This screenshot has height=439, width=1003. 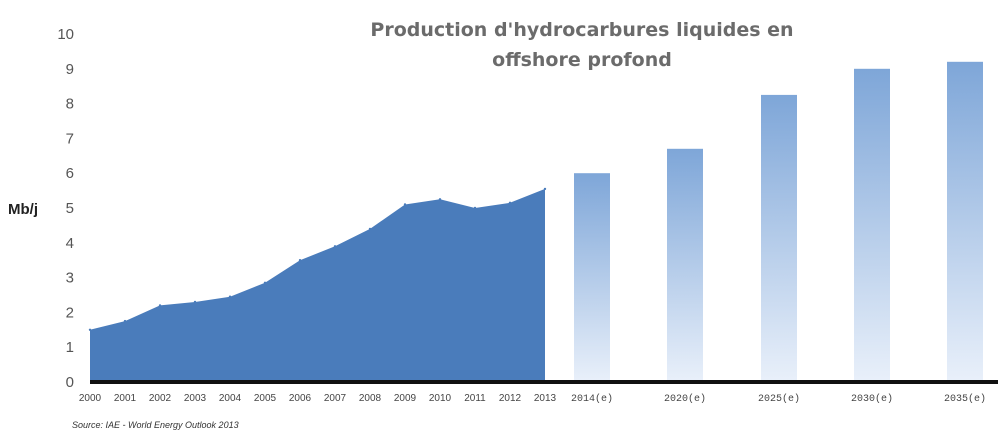 I want to click on x-tick-label: 2003, so click(x=195, y=398).